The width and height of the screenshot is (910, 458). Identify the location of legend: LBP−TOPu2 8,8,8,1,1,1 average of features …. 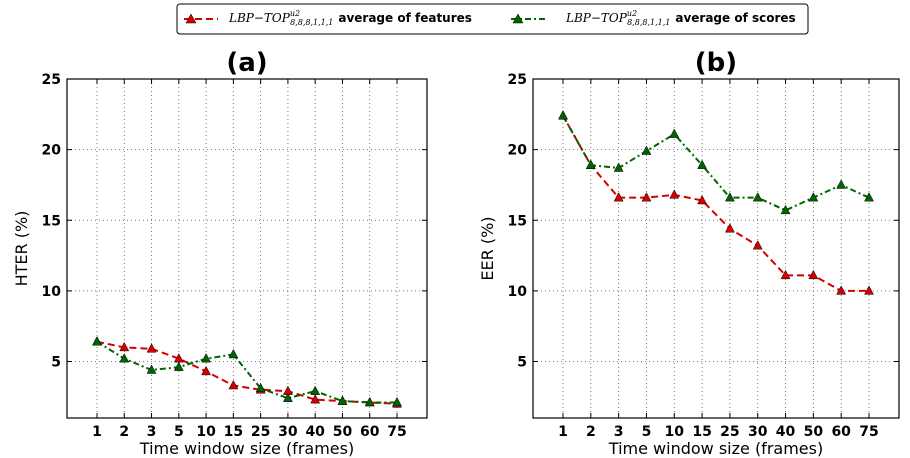
(492, 19).